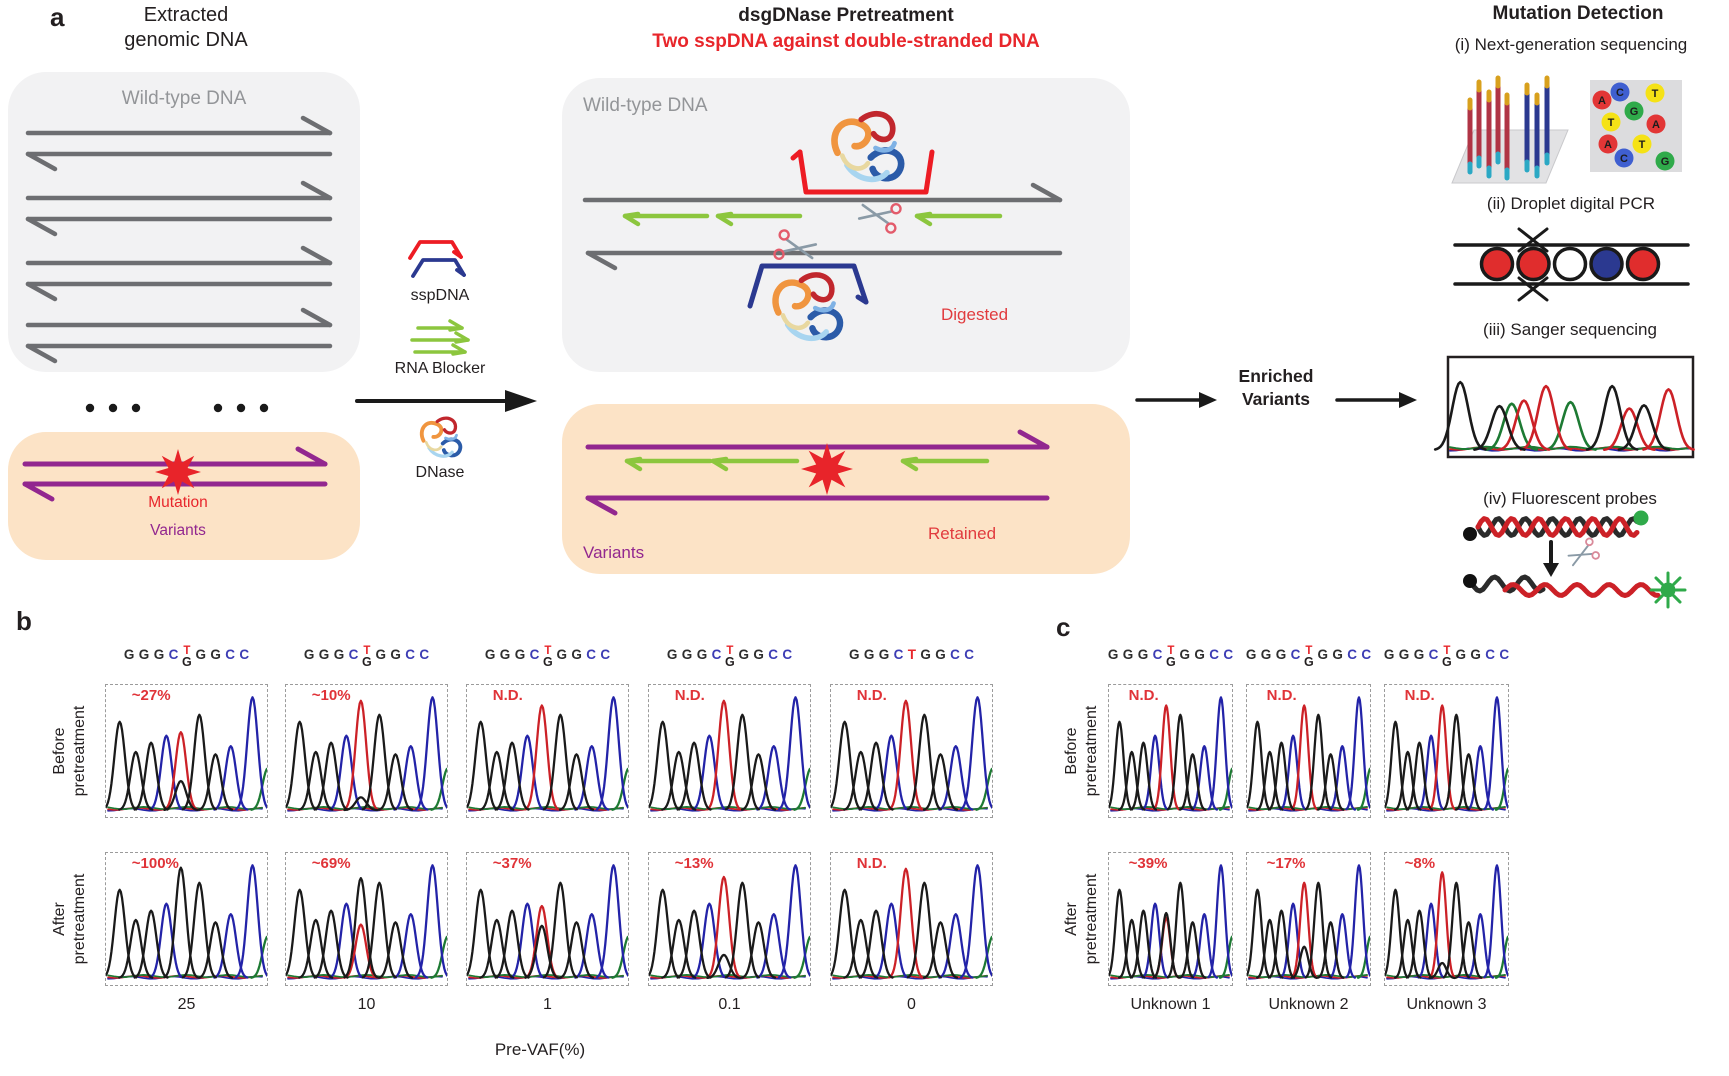 Image resolution: width=1729 pixels, height=1076 pixels. What do you see at coordinates (911, 751) in the screenshot?
I see `chromatogram-b-before-5: N.D.` at bounding box center [911, 751].